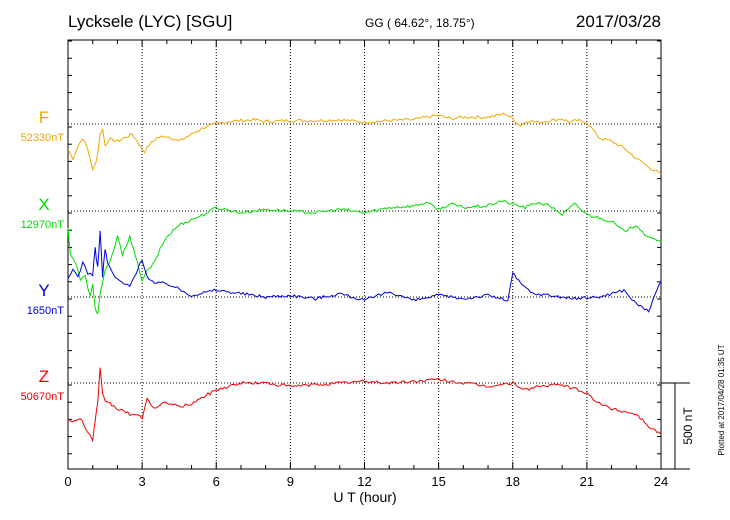 The image size is (730, 520). I want to click on x-tick-label: 12, so click(364, 481).